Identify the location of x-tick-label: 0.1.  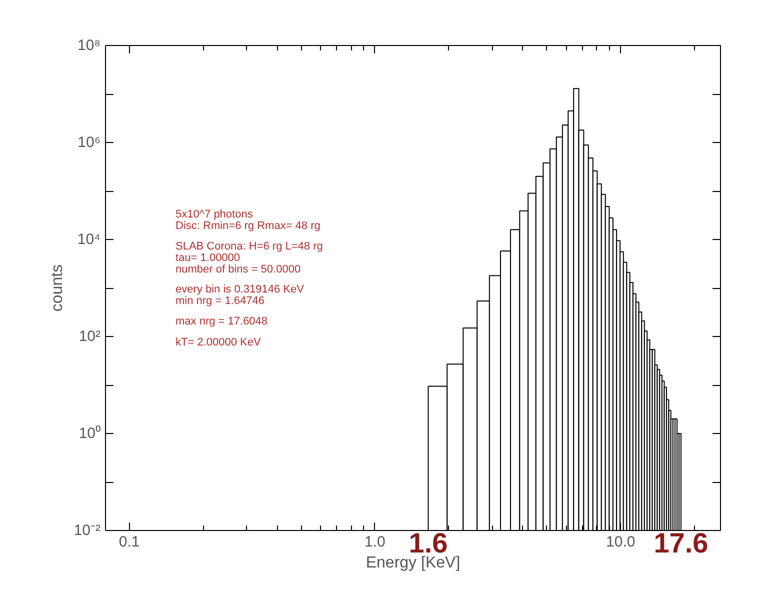
(129, 542).